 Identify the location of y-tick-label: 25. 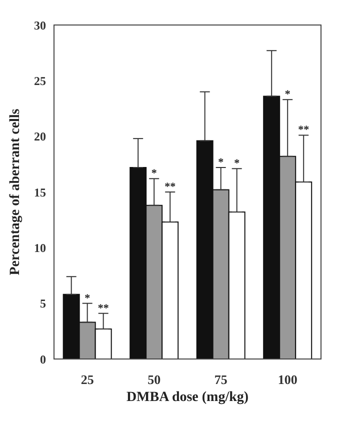
(40, 81).